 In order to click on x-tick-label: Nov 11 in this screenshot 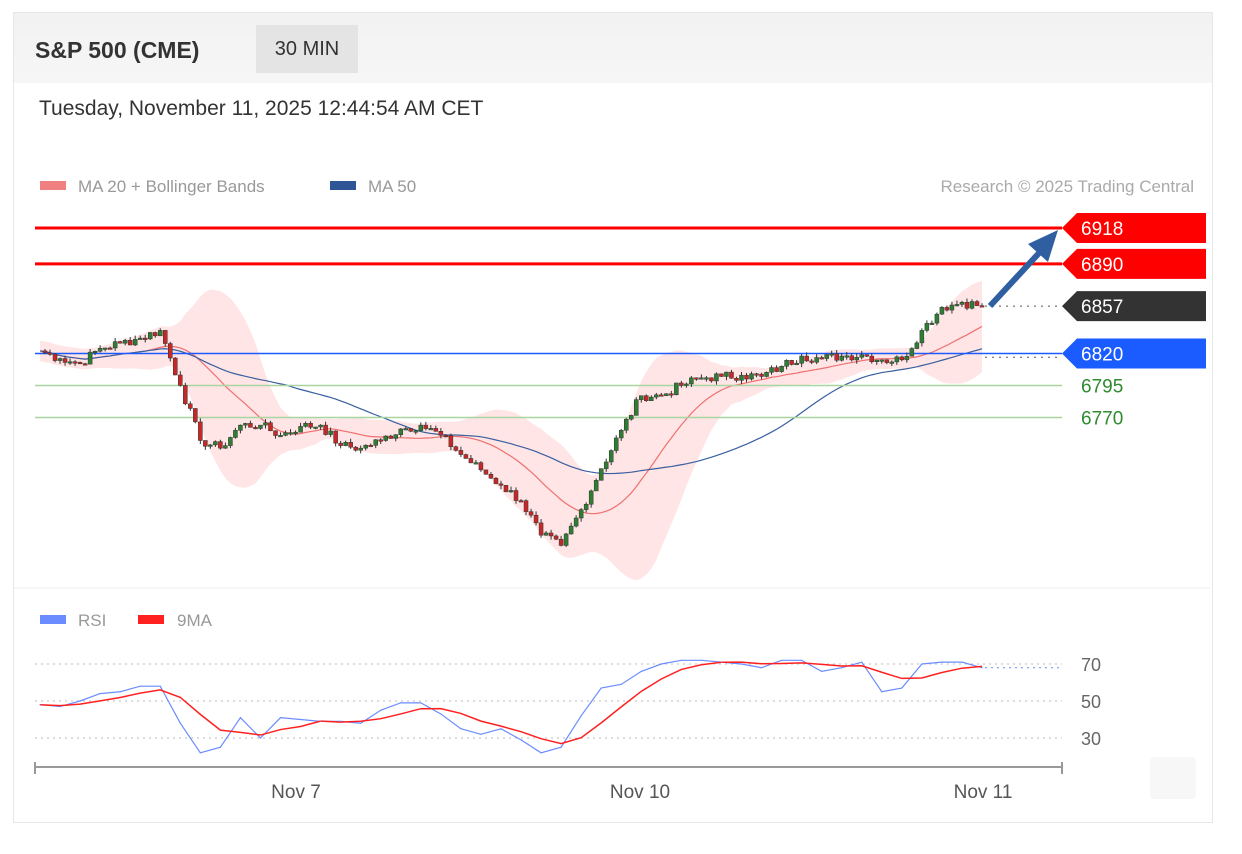, I will do `click(983, 792)`.